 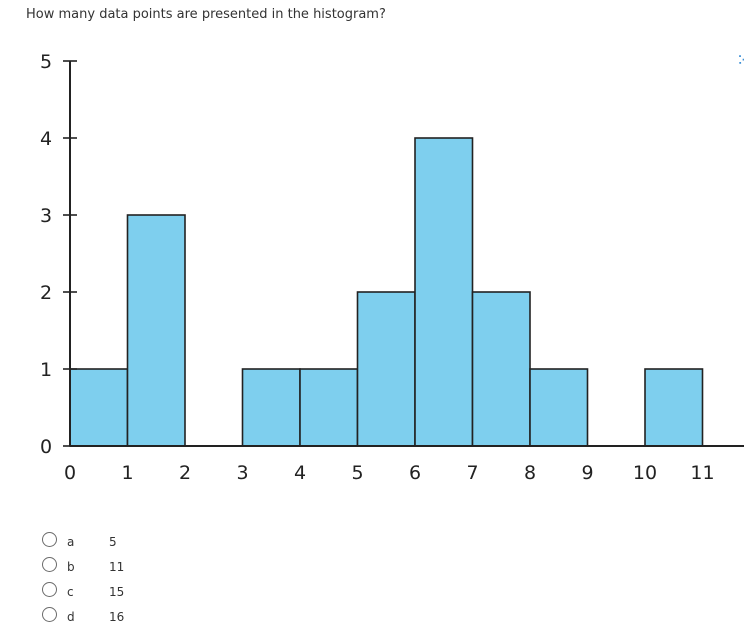 What do you see at coordinates (46, 216) in the screenshot?
I see `y-tick-label: 3` at bounding box center [46, 216].